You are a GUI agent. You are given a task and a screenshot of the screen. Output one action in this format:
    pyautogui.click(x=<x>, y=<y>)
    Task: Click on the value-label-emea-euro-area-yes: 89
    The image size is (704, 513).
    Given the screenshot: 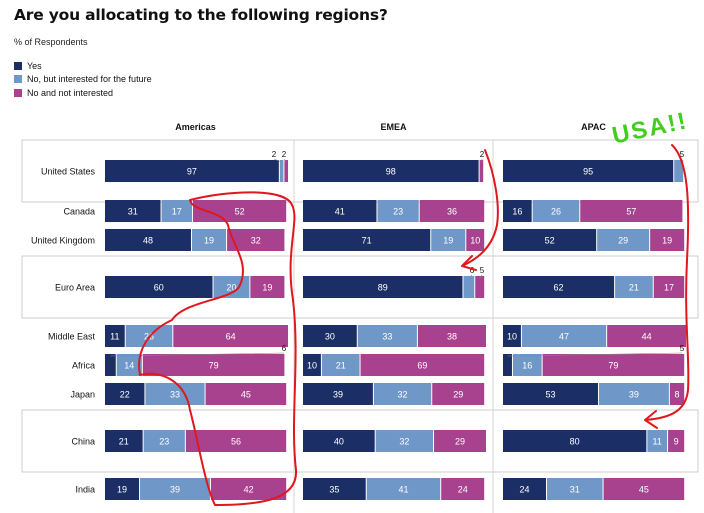 What is the action you would take?
    pyautogui.click(x=383, y=288)
    